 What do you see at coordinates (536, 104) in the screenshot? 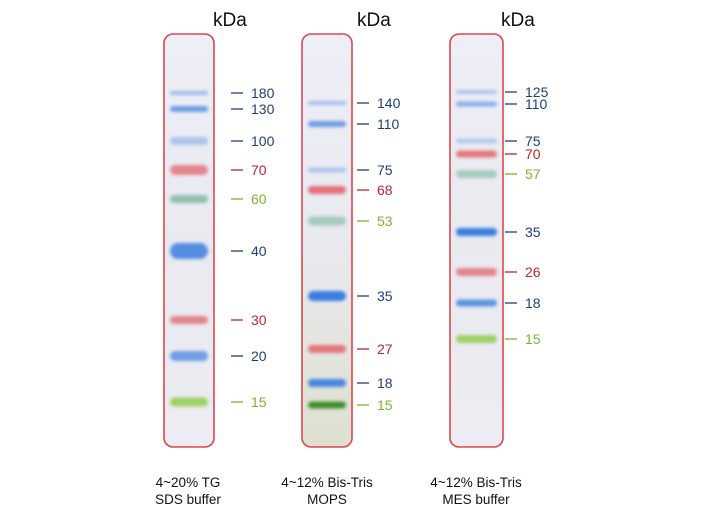
I see `mw-label-mes-110: 110` at bounding box center [536, 104].